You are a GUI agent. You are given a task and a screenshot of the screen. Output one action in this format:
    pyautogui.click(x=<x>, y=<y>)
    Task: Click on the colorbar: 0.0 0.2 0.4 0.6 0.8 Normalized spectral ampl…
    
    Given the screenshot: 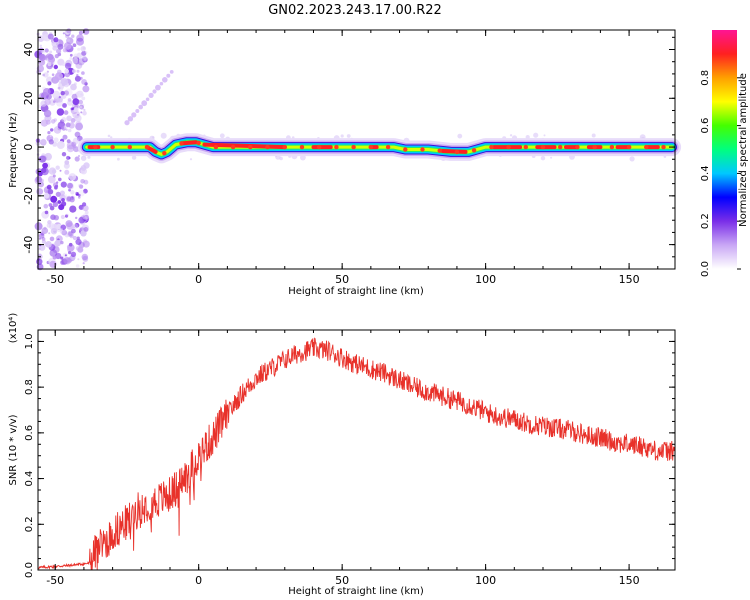 What is the action you would take?
    pyautogui.click(x=724, y=153)
    